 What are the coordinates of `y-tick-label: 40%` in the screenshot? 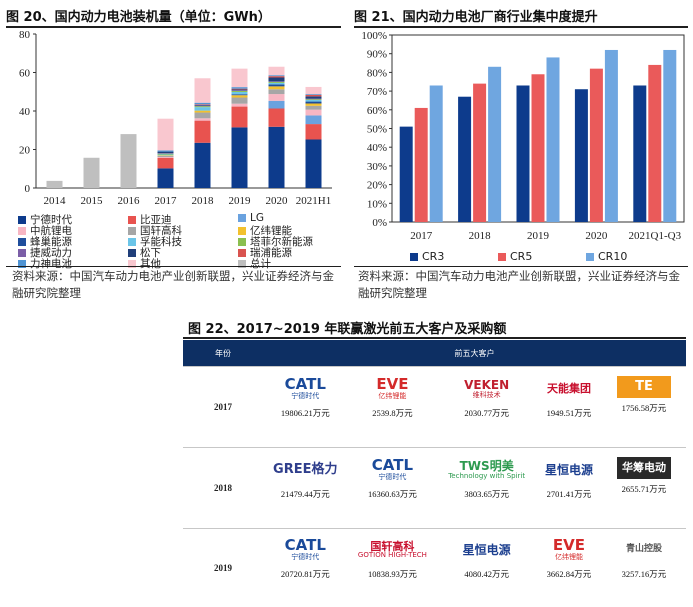 It's located at (377, 148).